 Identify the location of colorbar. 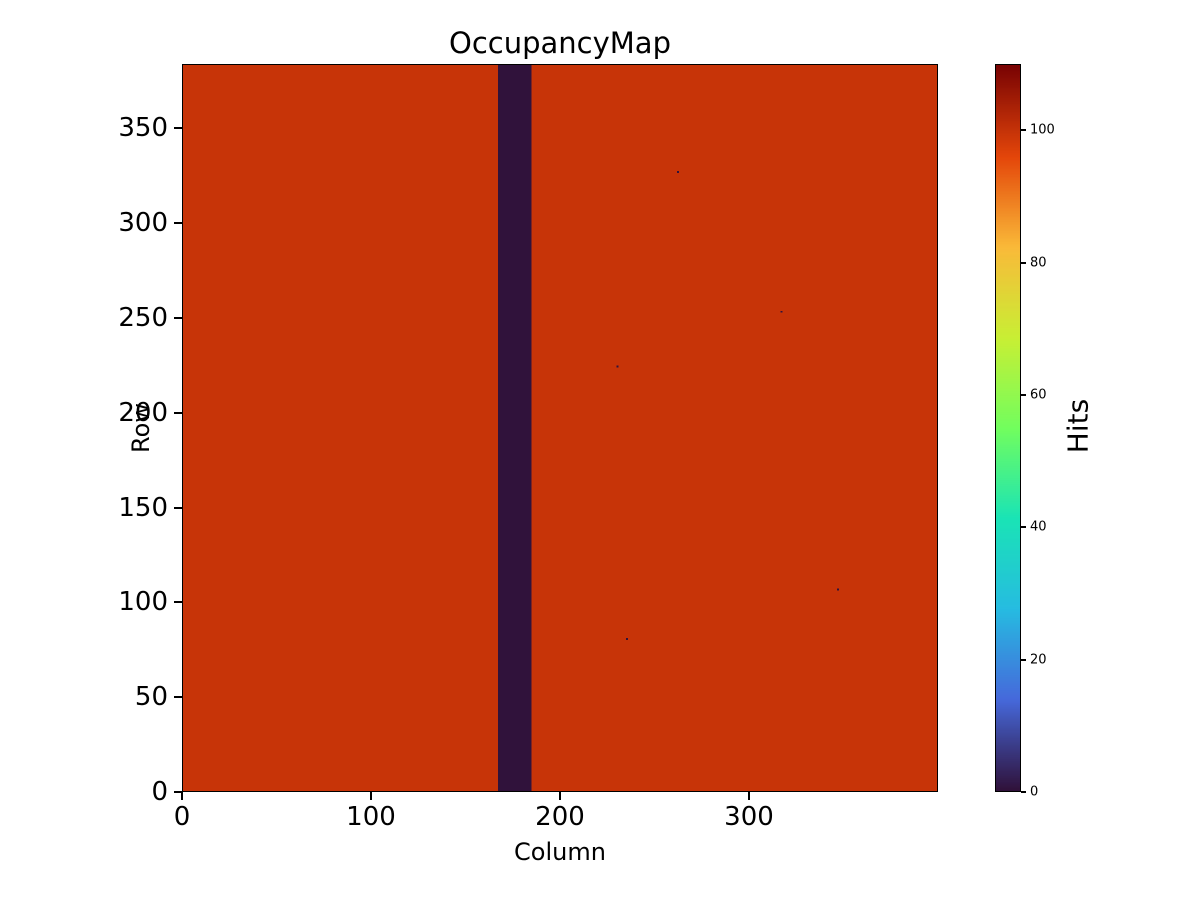
(1008, 428).